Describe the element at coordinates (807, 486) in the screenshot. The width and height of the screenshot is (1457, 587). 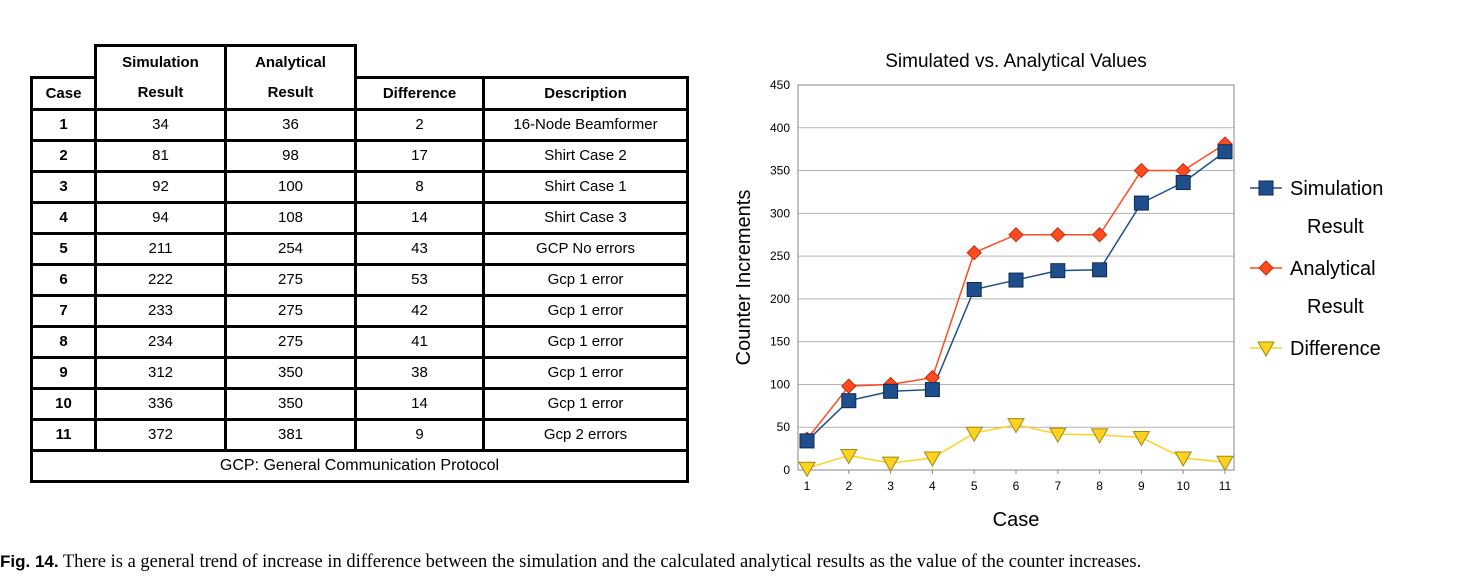
I see `x-tick-label: 1` at that location.